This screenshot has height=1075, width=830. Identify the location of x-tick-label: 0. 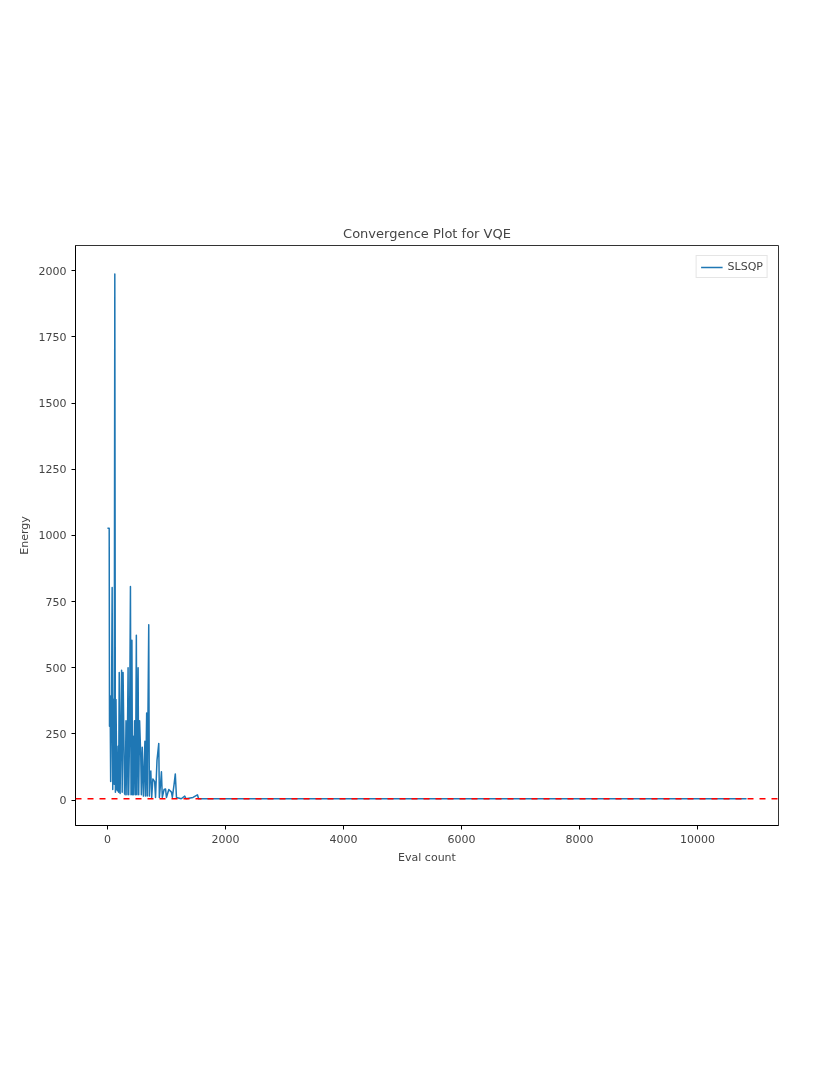
(107, 839).